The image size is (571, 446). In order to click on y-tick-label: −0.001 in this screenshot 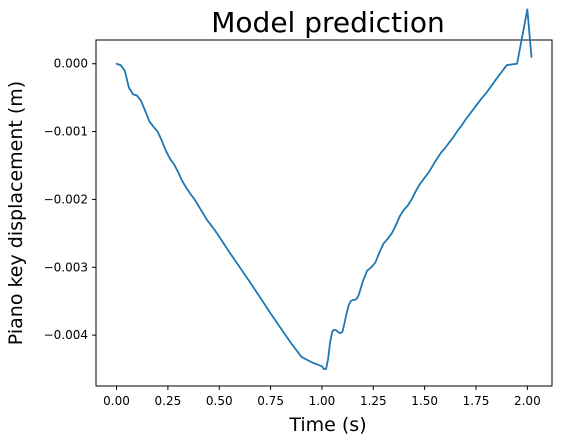, I will do `click(66, 132)`.